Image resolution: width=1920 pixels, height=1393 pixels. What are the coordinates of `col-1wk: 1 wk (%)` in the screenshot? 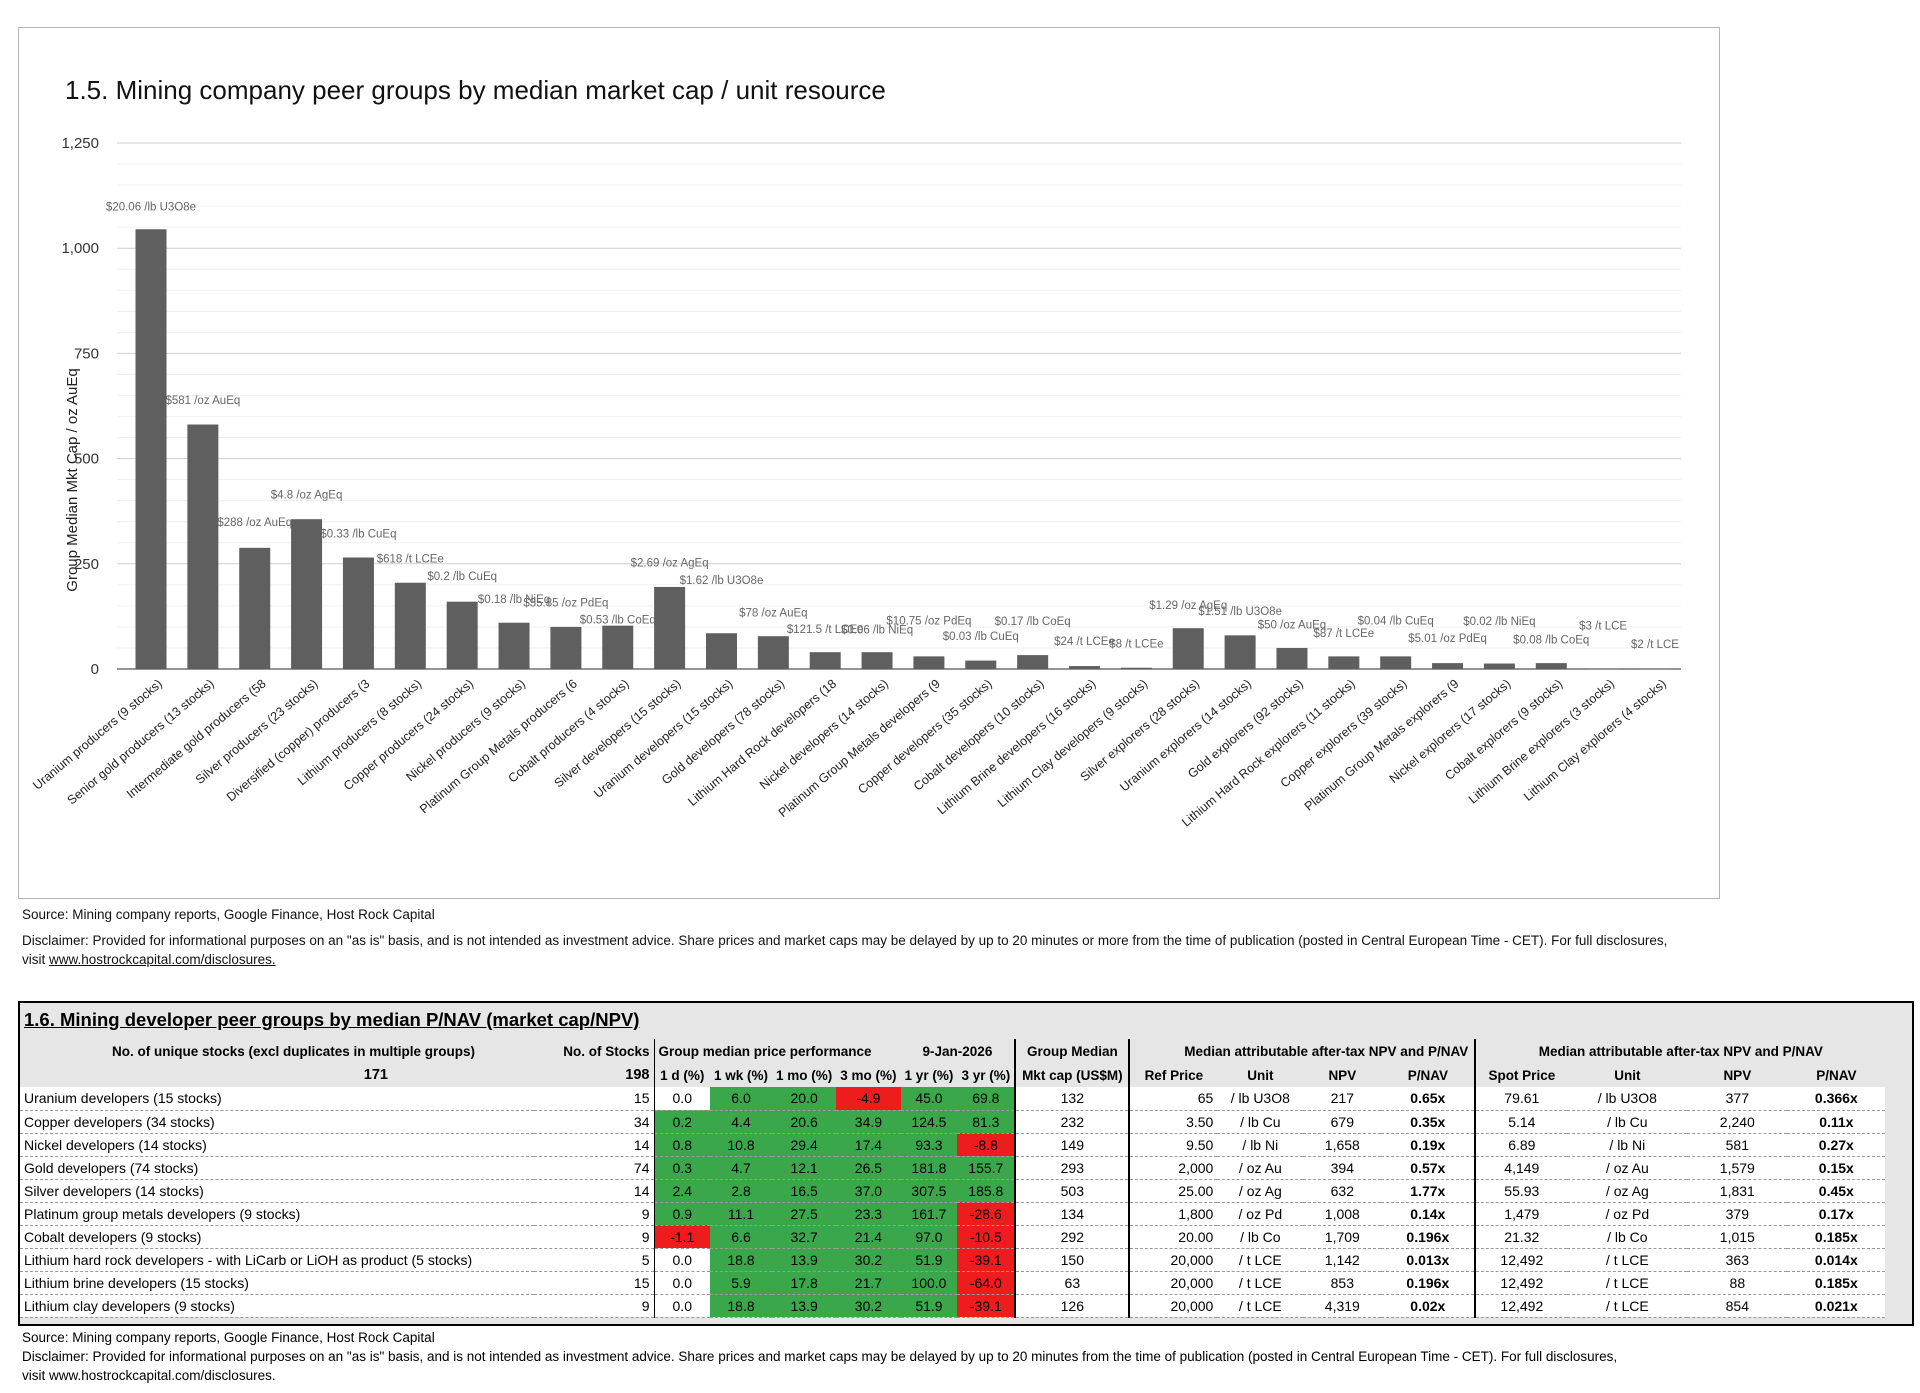 It's located at (741, 1075).